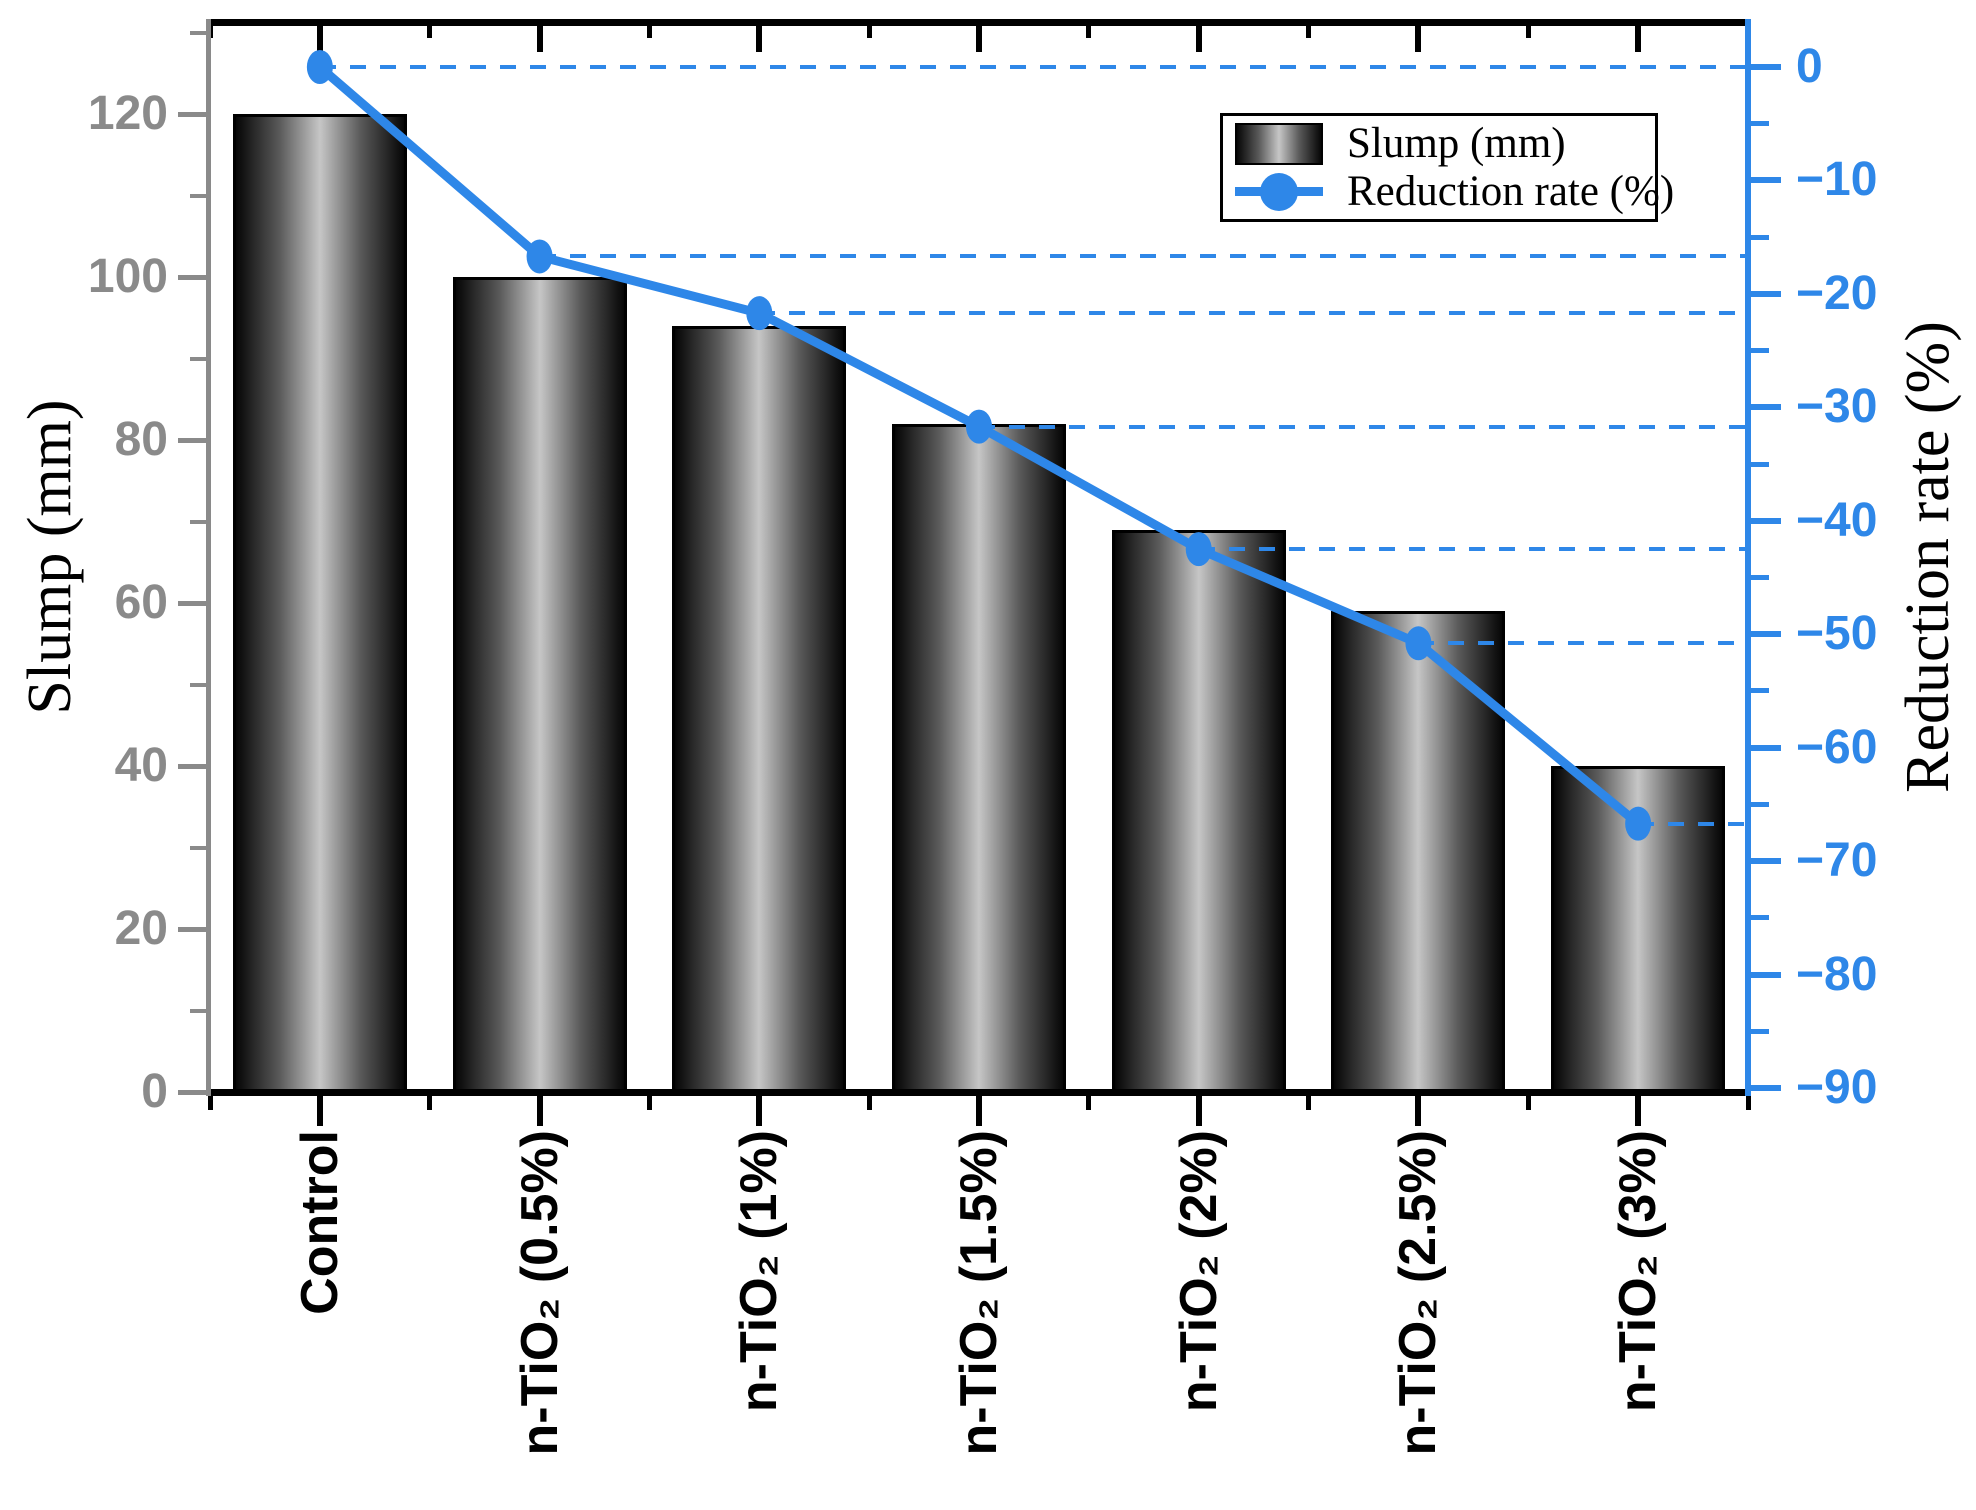  I want to click on x-category-label-2: n-TiO₂ (1%), so click(759, 1271).